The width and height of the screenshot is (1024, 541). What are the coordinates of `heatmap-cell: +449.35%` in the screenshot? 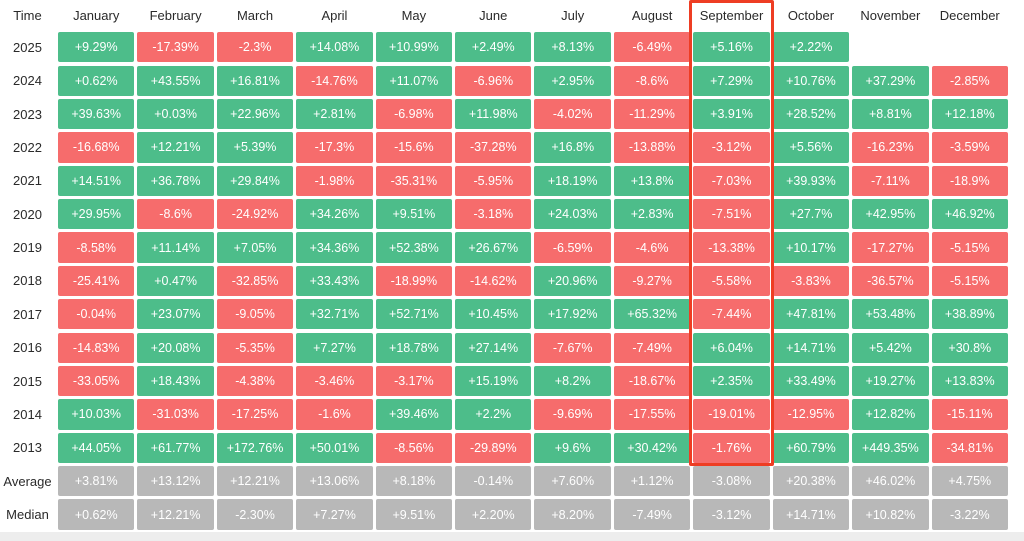 It's located at (890, 447).